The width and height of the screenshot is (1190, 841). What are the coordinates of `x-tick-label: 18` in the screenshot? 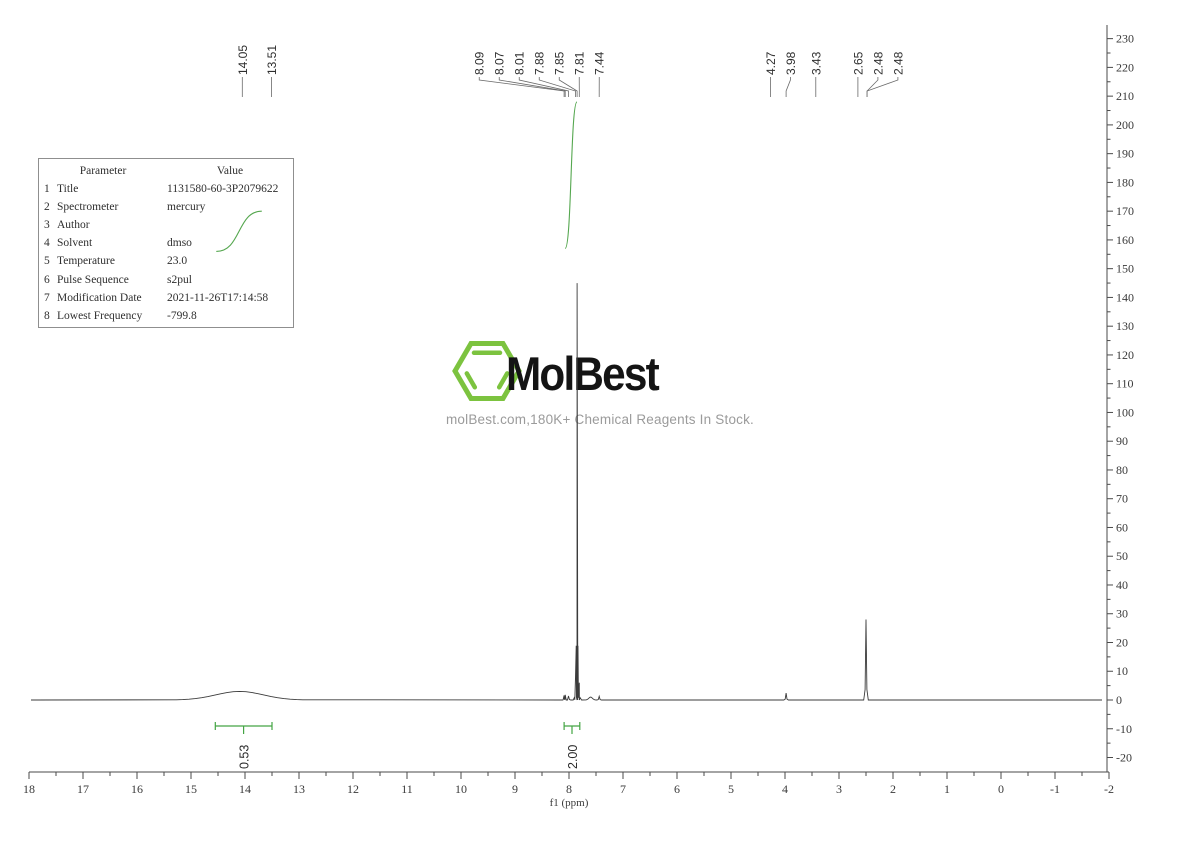 It's located at (29, 789).